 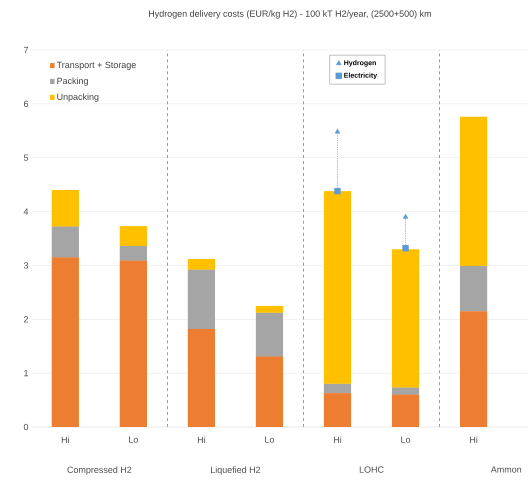 What do you see at coordinates (26, 427) in the screenshot?
I see `y-tick-label: 0` at bounding box center [26, 427].